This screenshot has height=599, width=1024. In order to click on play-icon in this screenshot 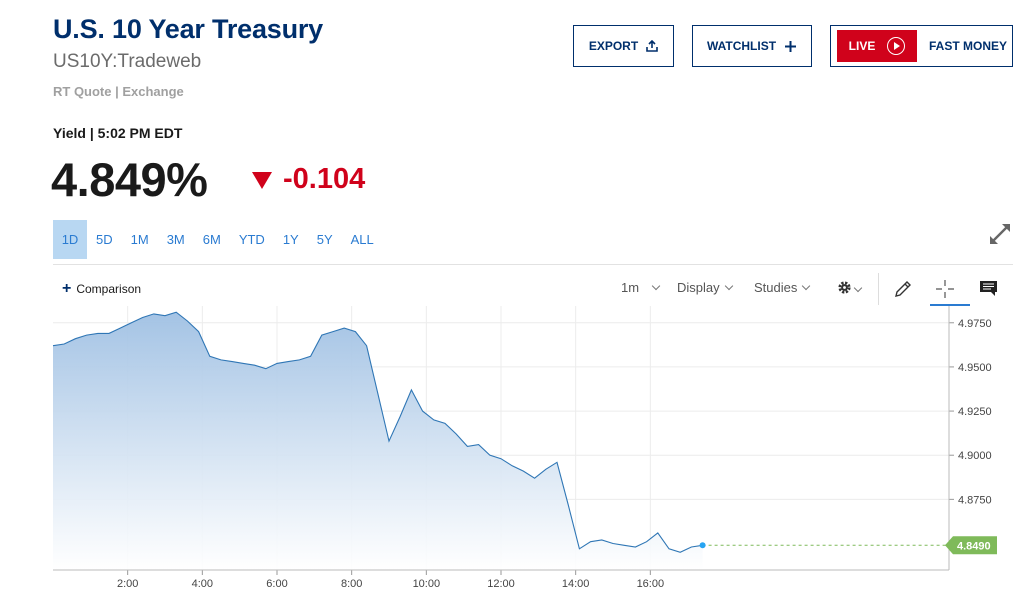, I will do `click(896, 46)`.